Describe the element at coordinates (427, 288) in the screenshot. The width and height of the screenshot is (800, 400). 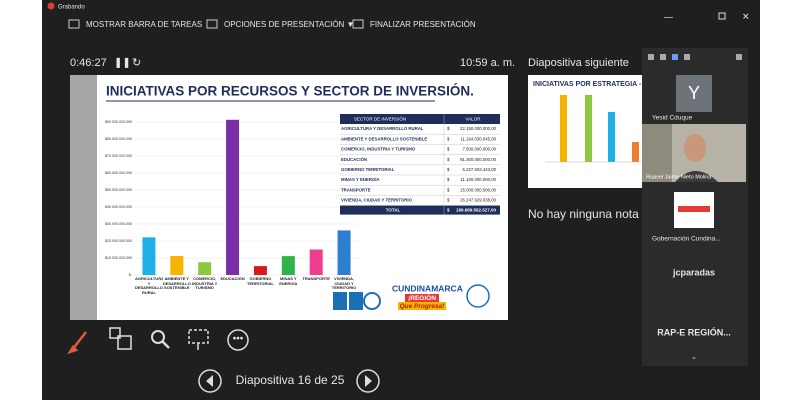
I see `logo-text: CUNDINAMARCA` at that location.